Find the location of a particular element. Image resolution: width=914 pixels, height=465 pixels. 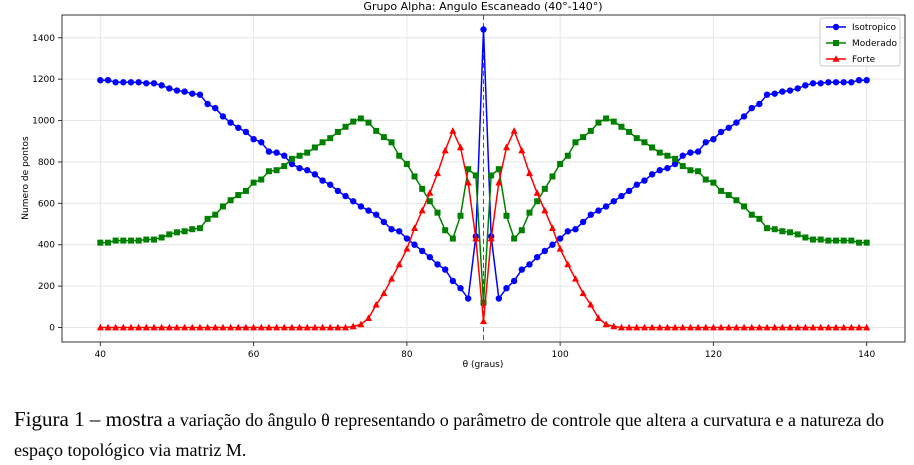

caption-lead: Figura 1 – mostra is located at coordinates (88, 419).